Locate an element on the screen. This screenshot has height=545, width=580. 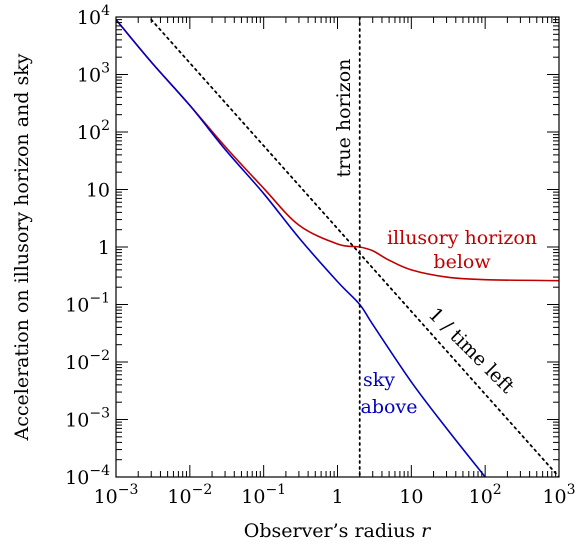
y-tick-label: 10³ is located at coordinates (93, 74).